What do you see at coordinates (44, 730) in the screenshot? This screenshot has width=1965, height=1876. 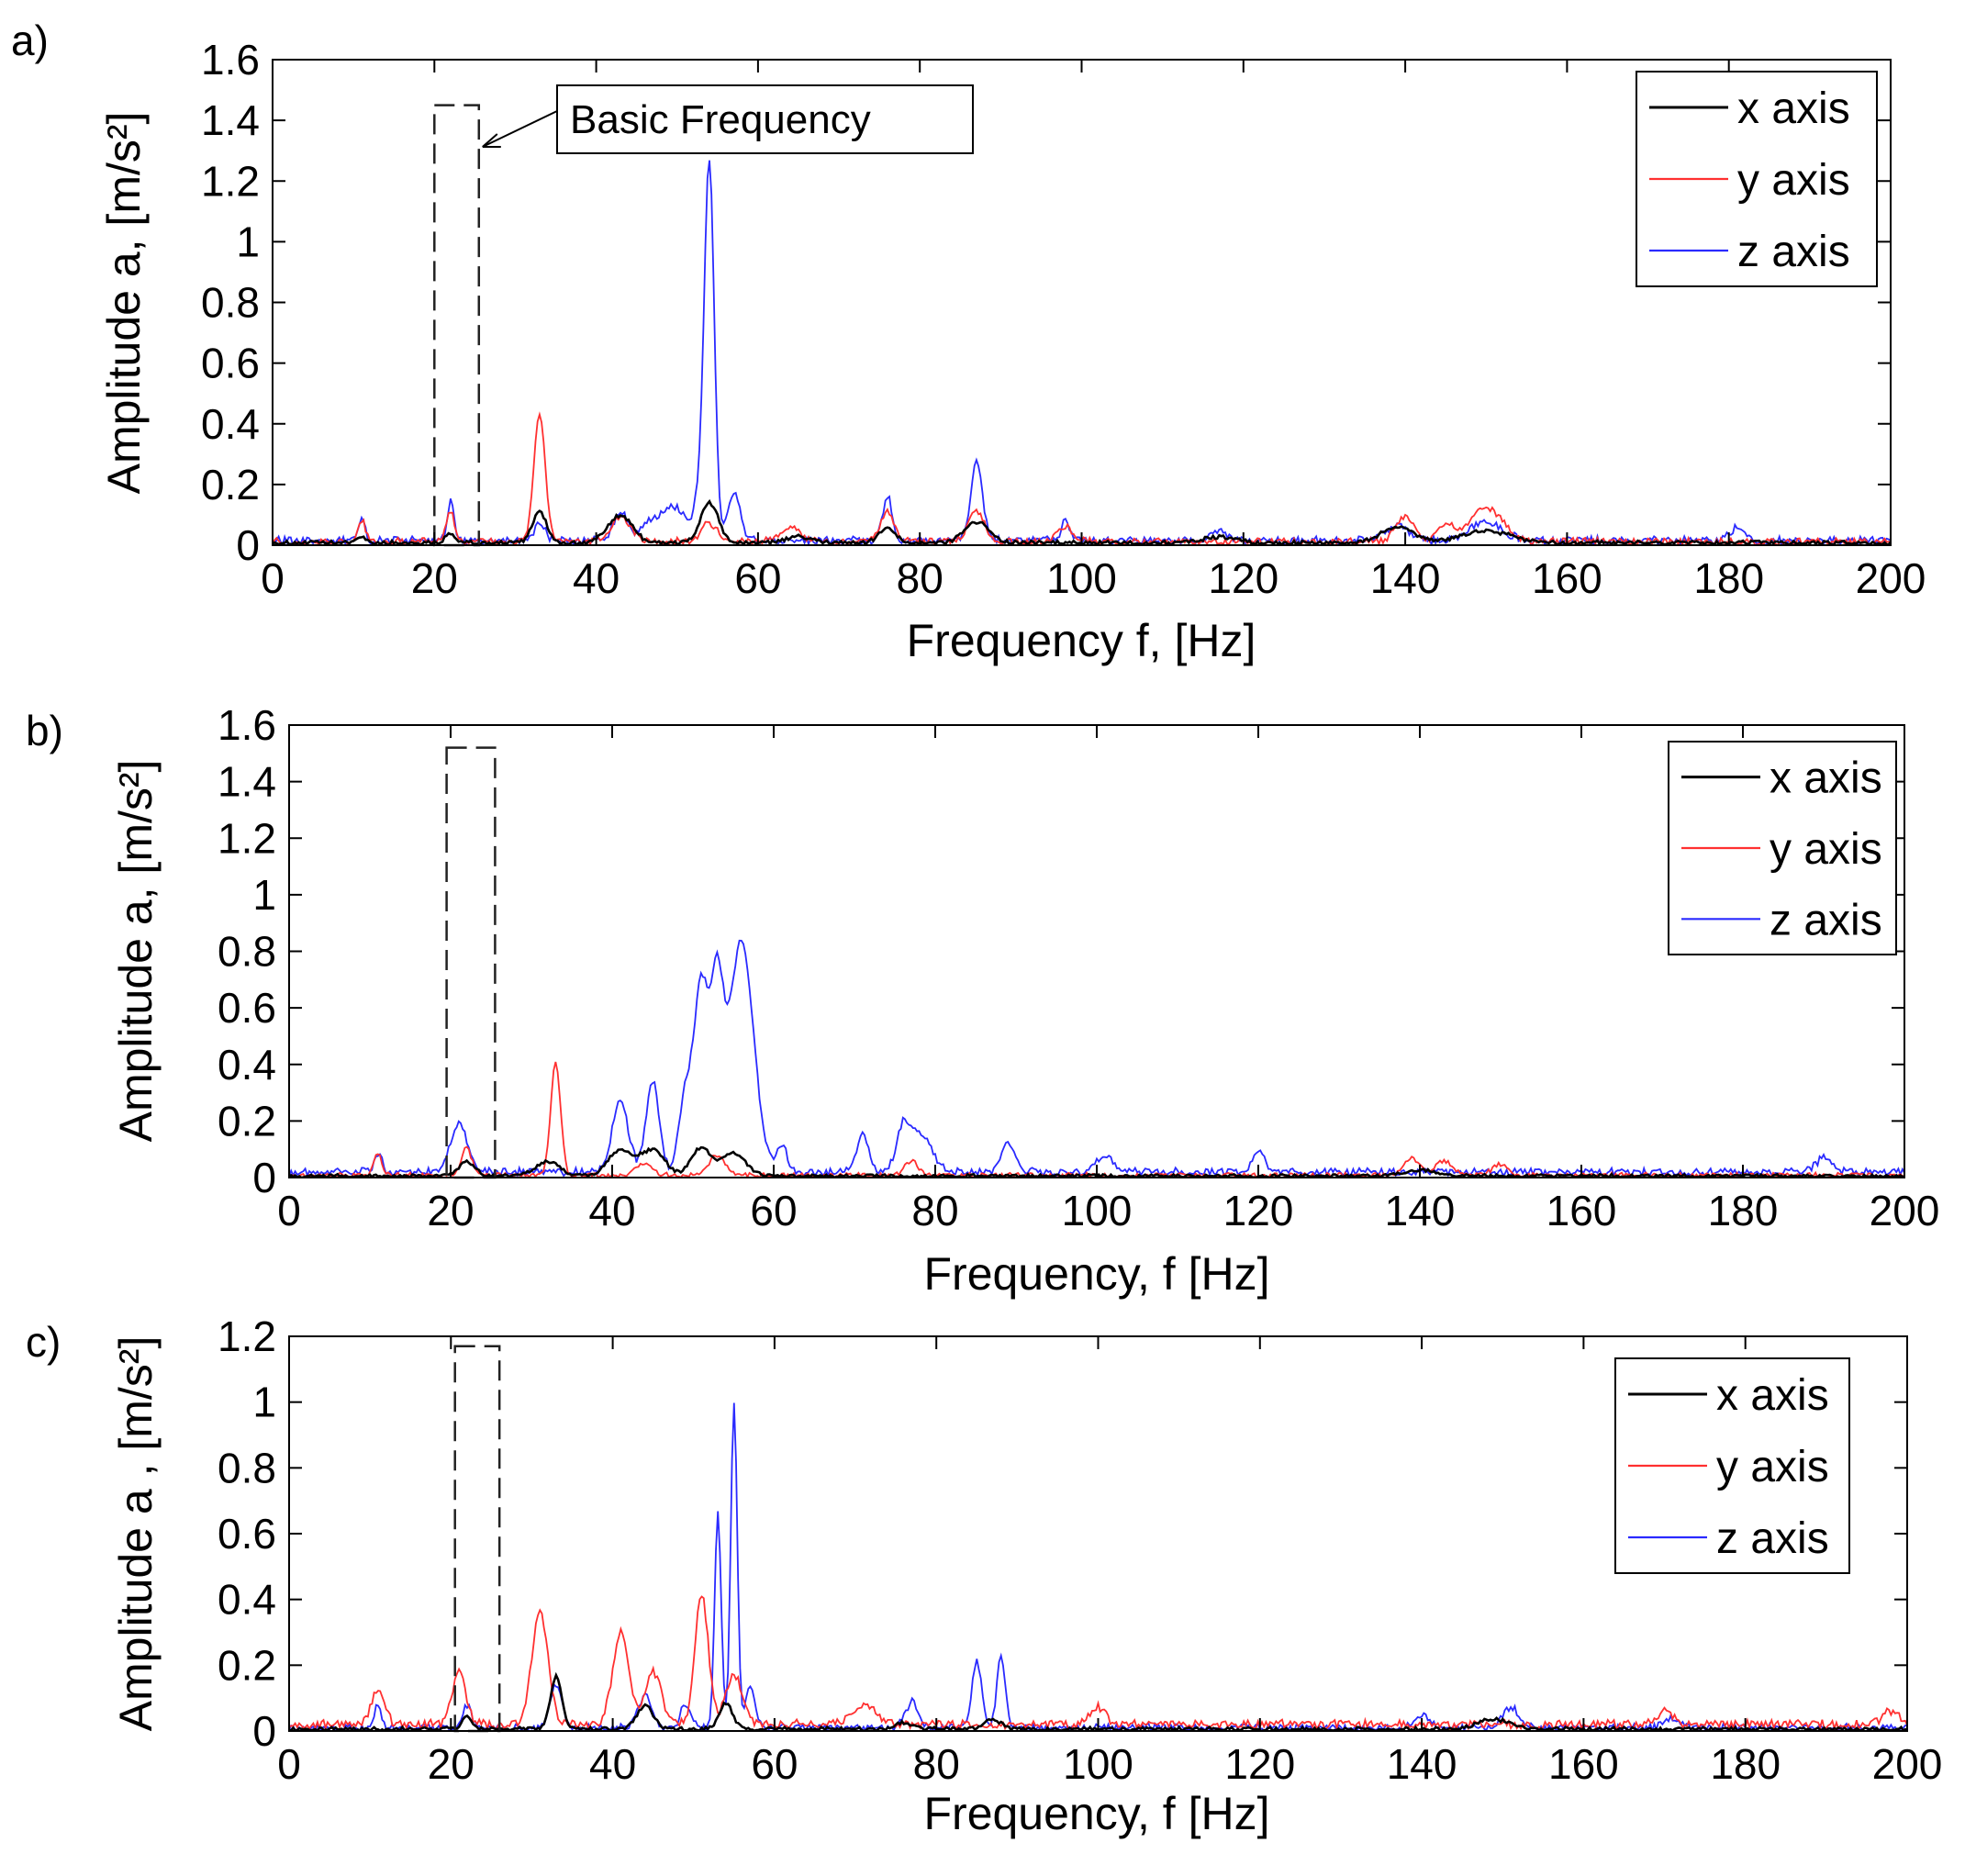 I see `panel-label: b)` at bounding box center [44, 730].